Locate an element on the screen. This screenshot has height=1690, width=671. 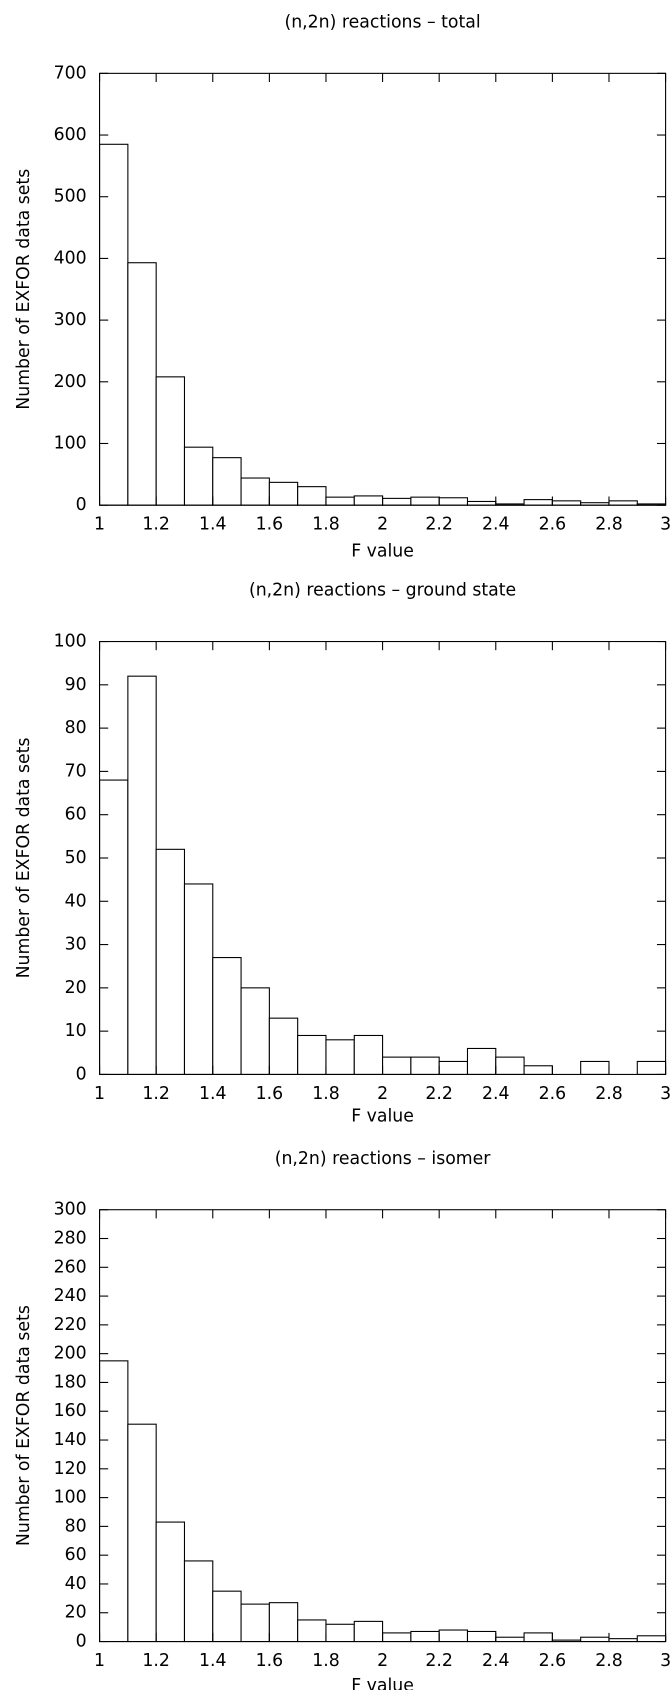
y-tick-label: 300 is located at coordinates (70, 320).